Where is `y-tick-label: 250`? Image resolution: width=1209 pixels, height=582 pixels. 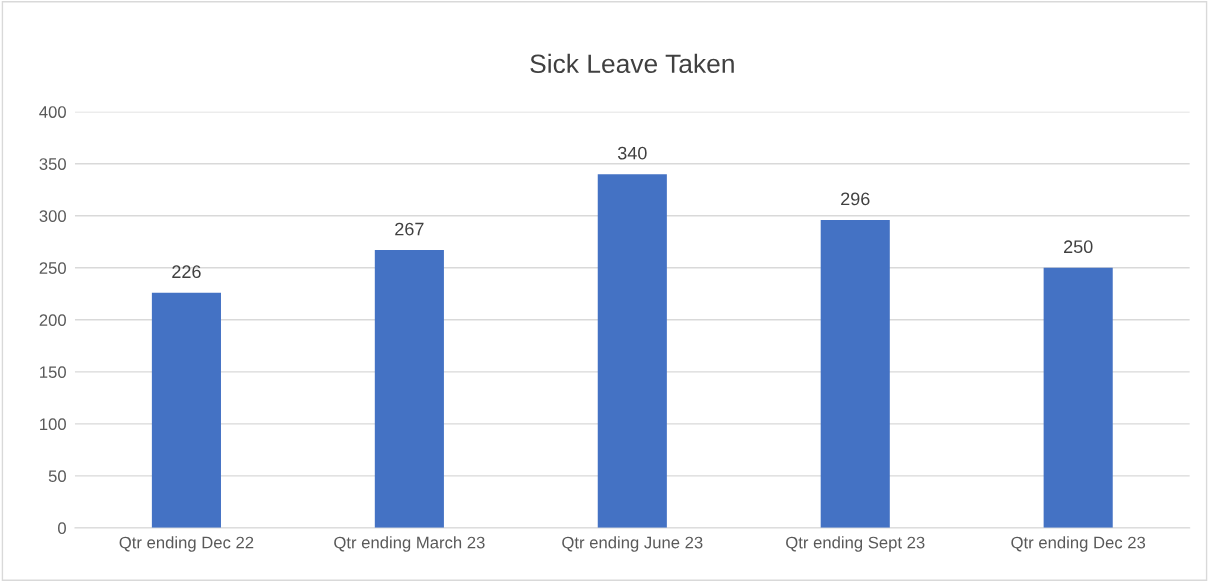 y-tick-label: 250 is located at coordinates (52, 268).